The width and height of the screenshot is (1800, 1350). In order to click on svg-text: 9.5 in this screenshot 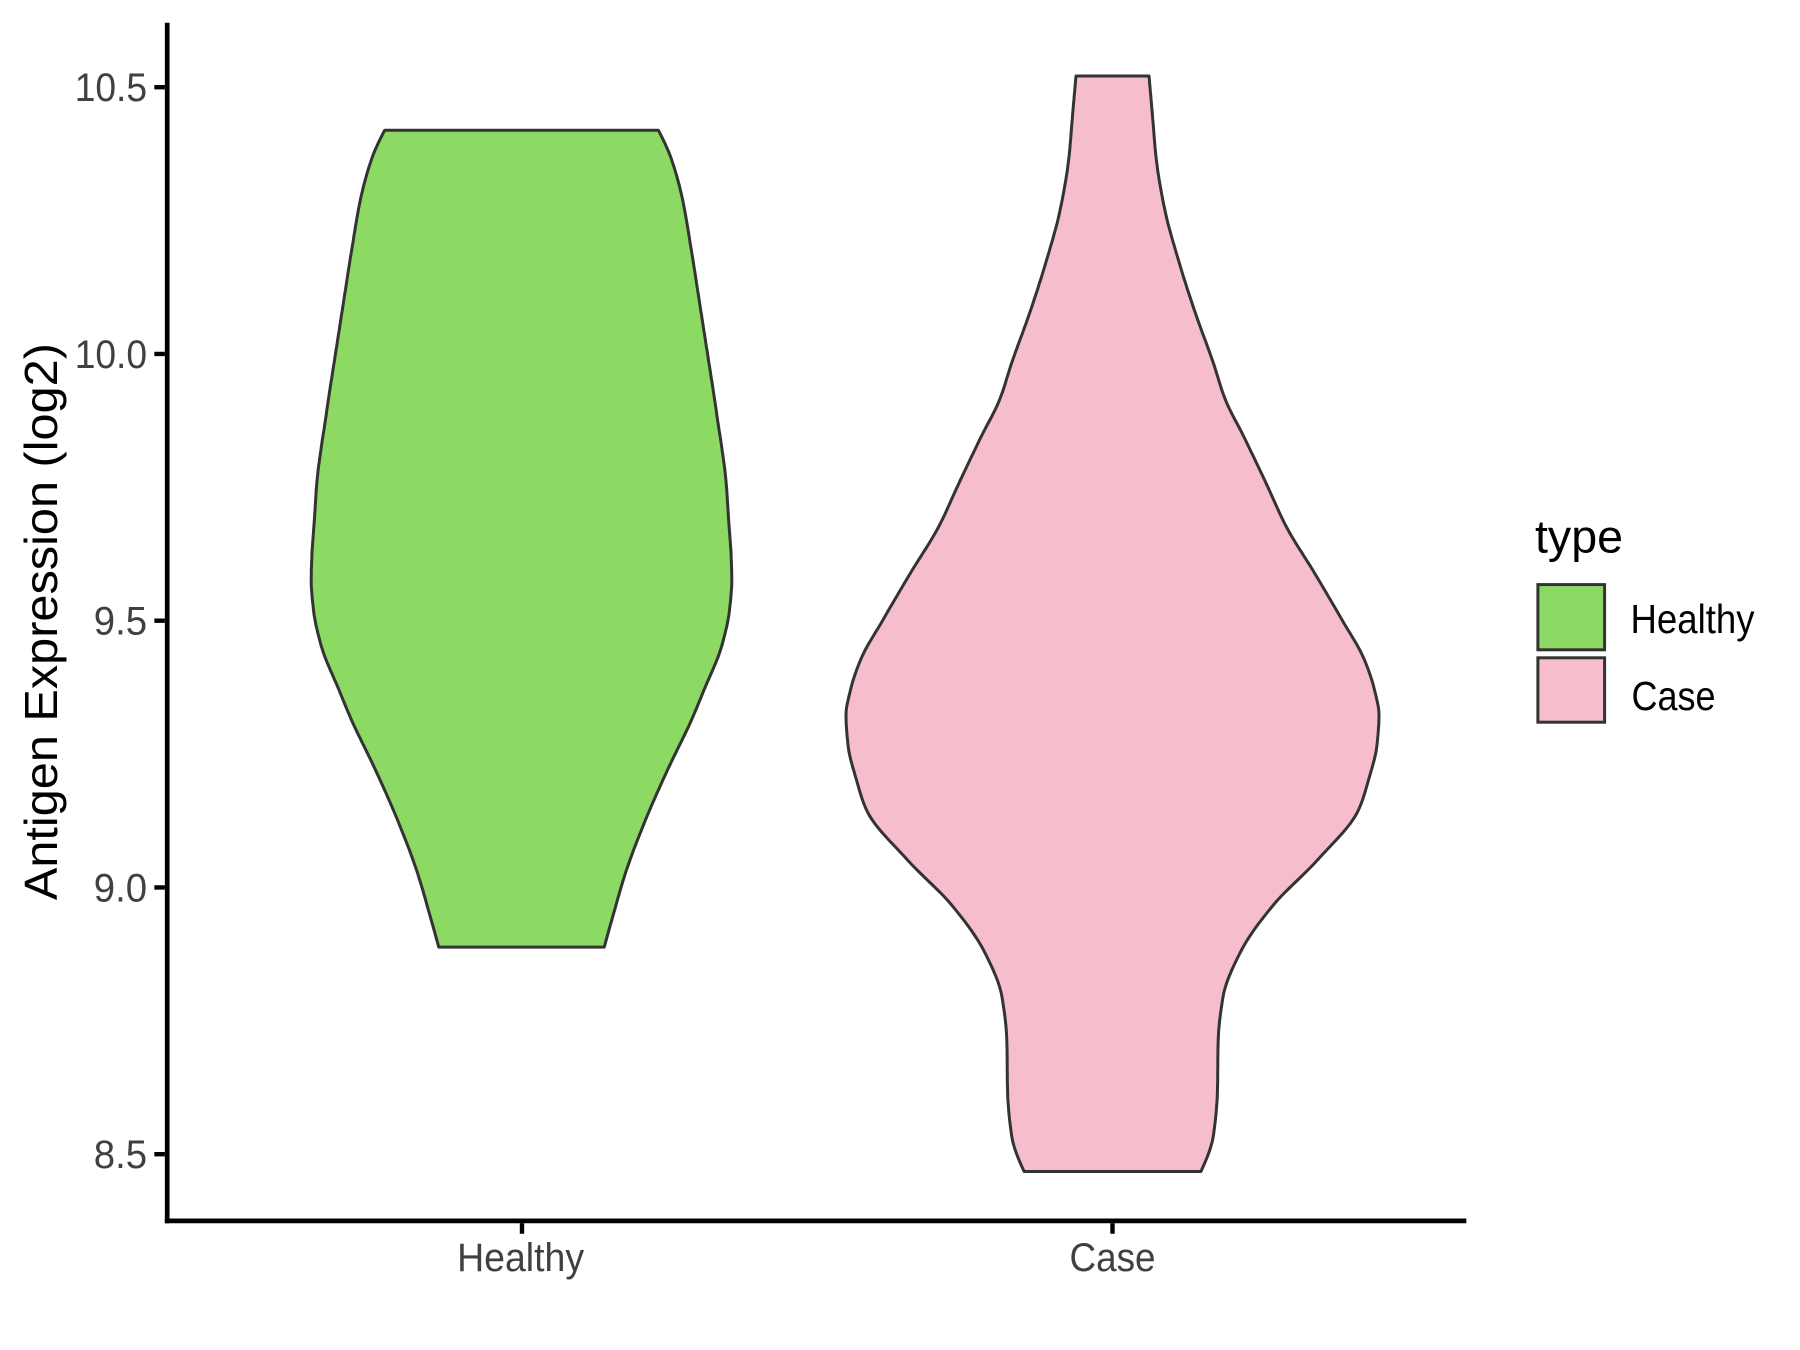, I will do `click(120, 622)`.